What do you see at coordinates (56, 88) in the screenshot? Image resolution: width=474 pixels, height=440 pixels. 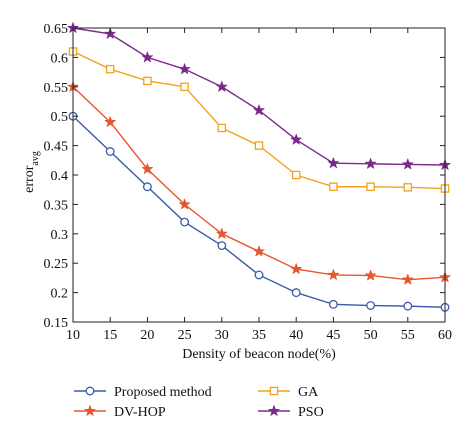 I see `y-tick-label: 0.55` at bounding box center [56, 88].